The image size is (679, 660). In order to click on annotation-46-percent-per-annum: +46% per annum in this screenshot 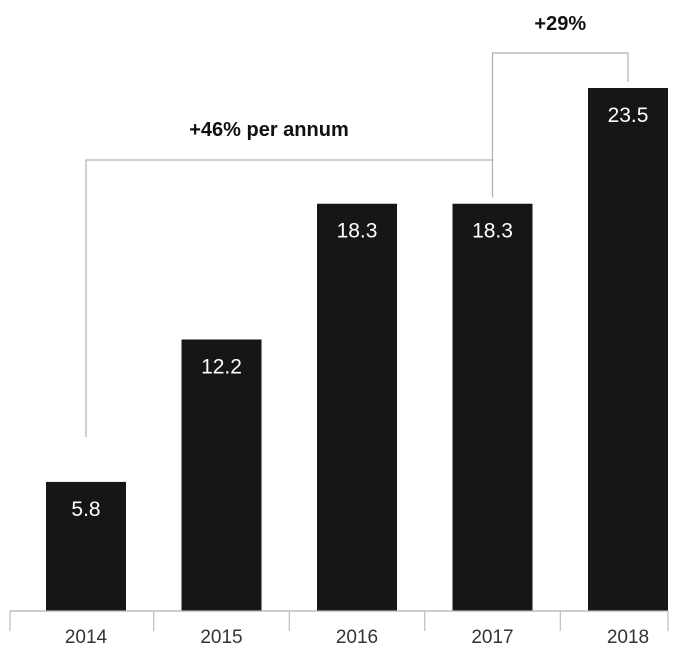, I will do `click(269, 130)`.